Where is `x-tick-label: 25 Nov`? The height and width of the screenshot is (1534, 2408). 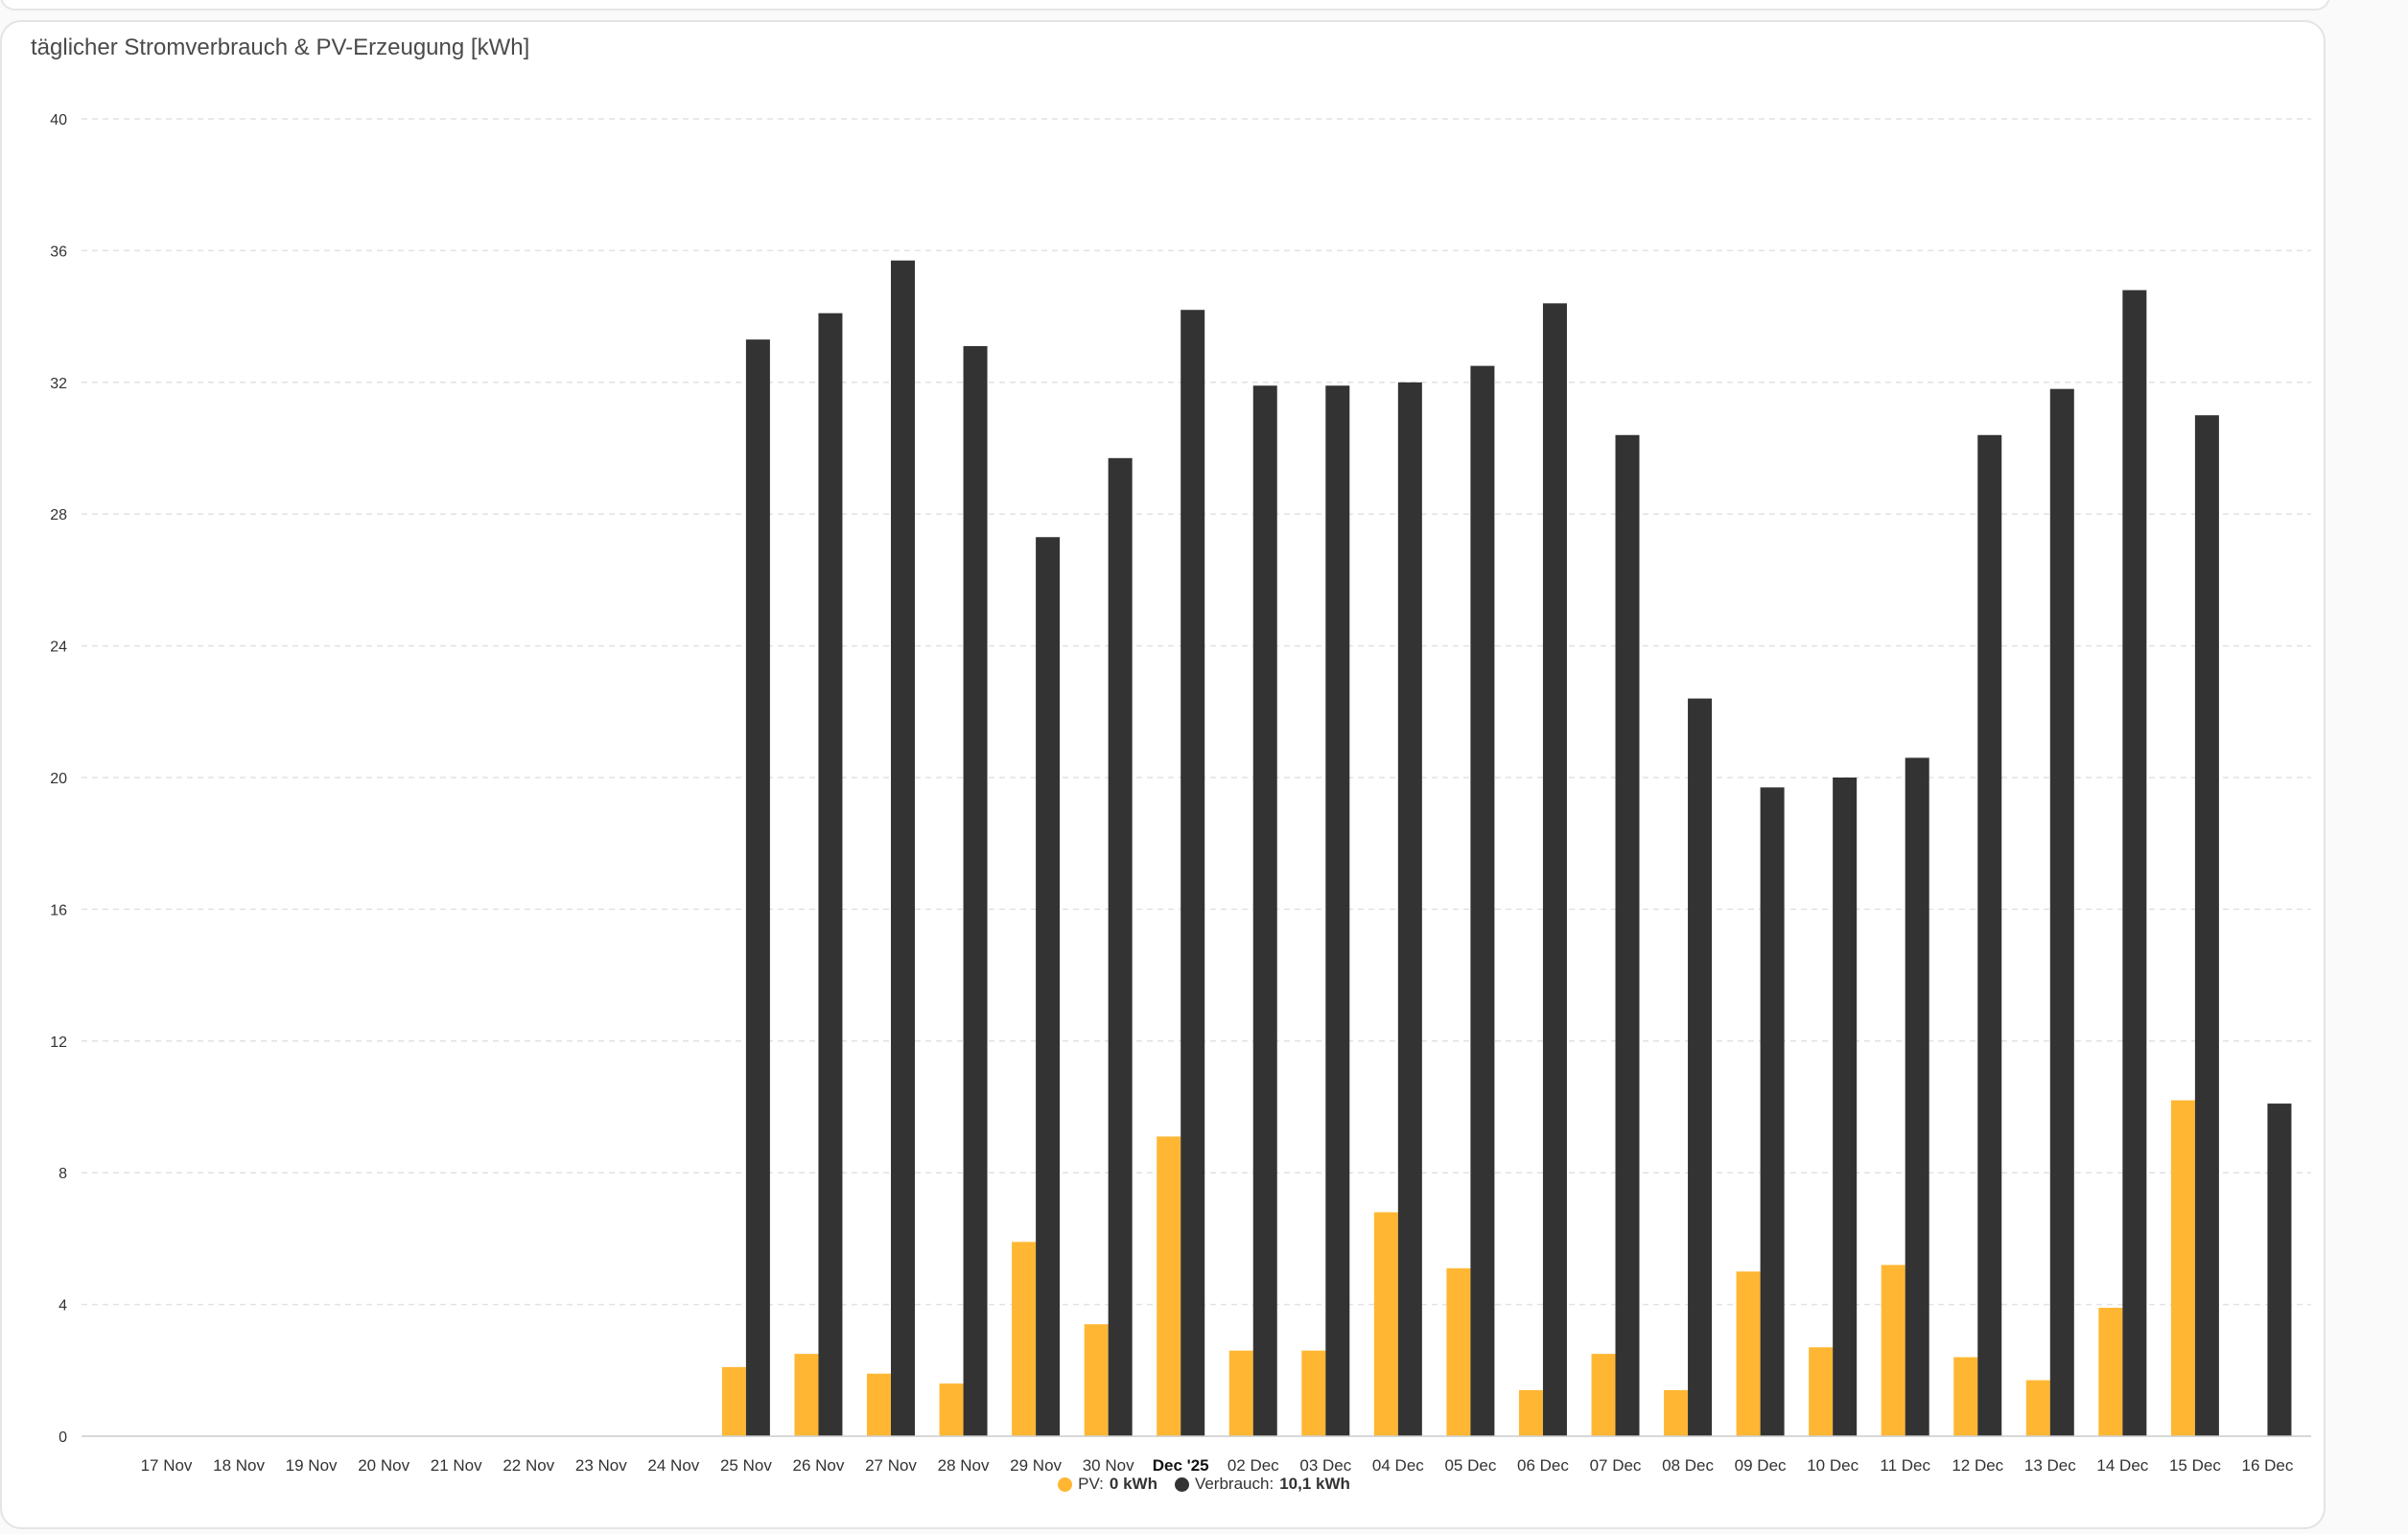 x-tick-label: 25 Nov is located at coordinates (746, 1465).